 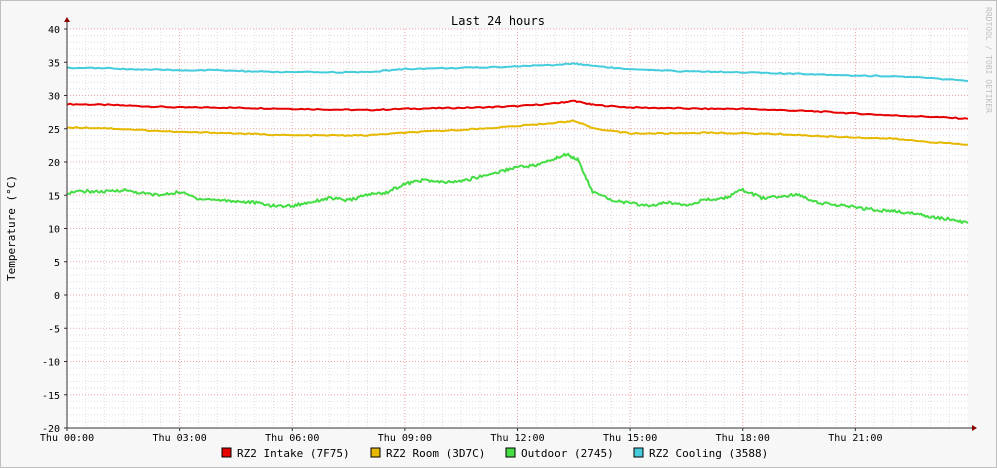 What do you see at coordinates (708, 453) in the screenshot?
I see `legend-label: RZ2 Cooling (3588)` at bounding box center [708, 453].